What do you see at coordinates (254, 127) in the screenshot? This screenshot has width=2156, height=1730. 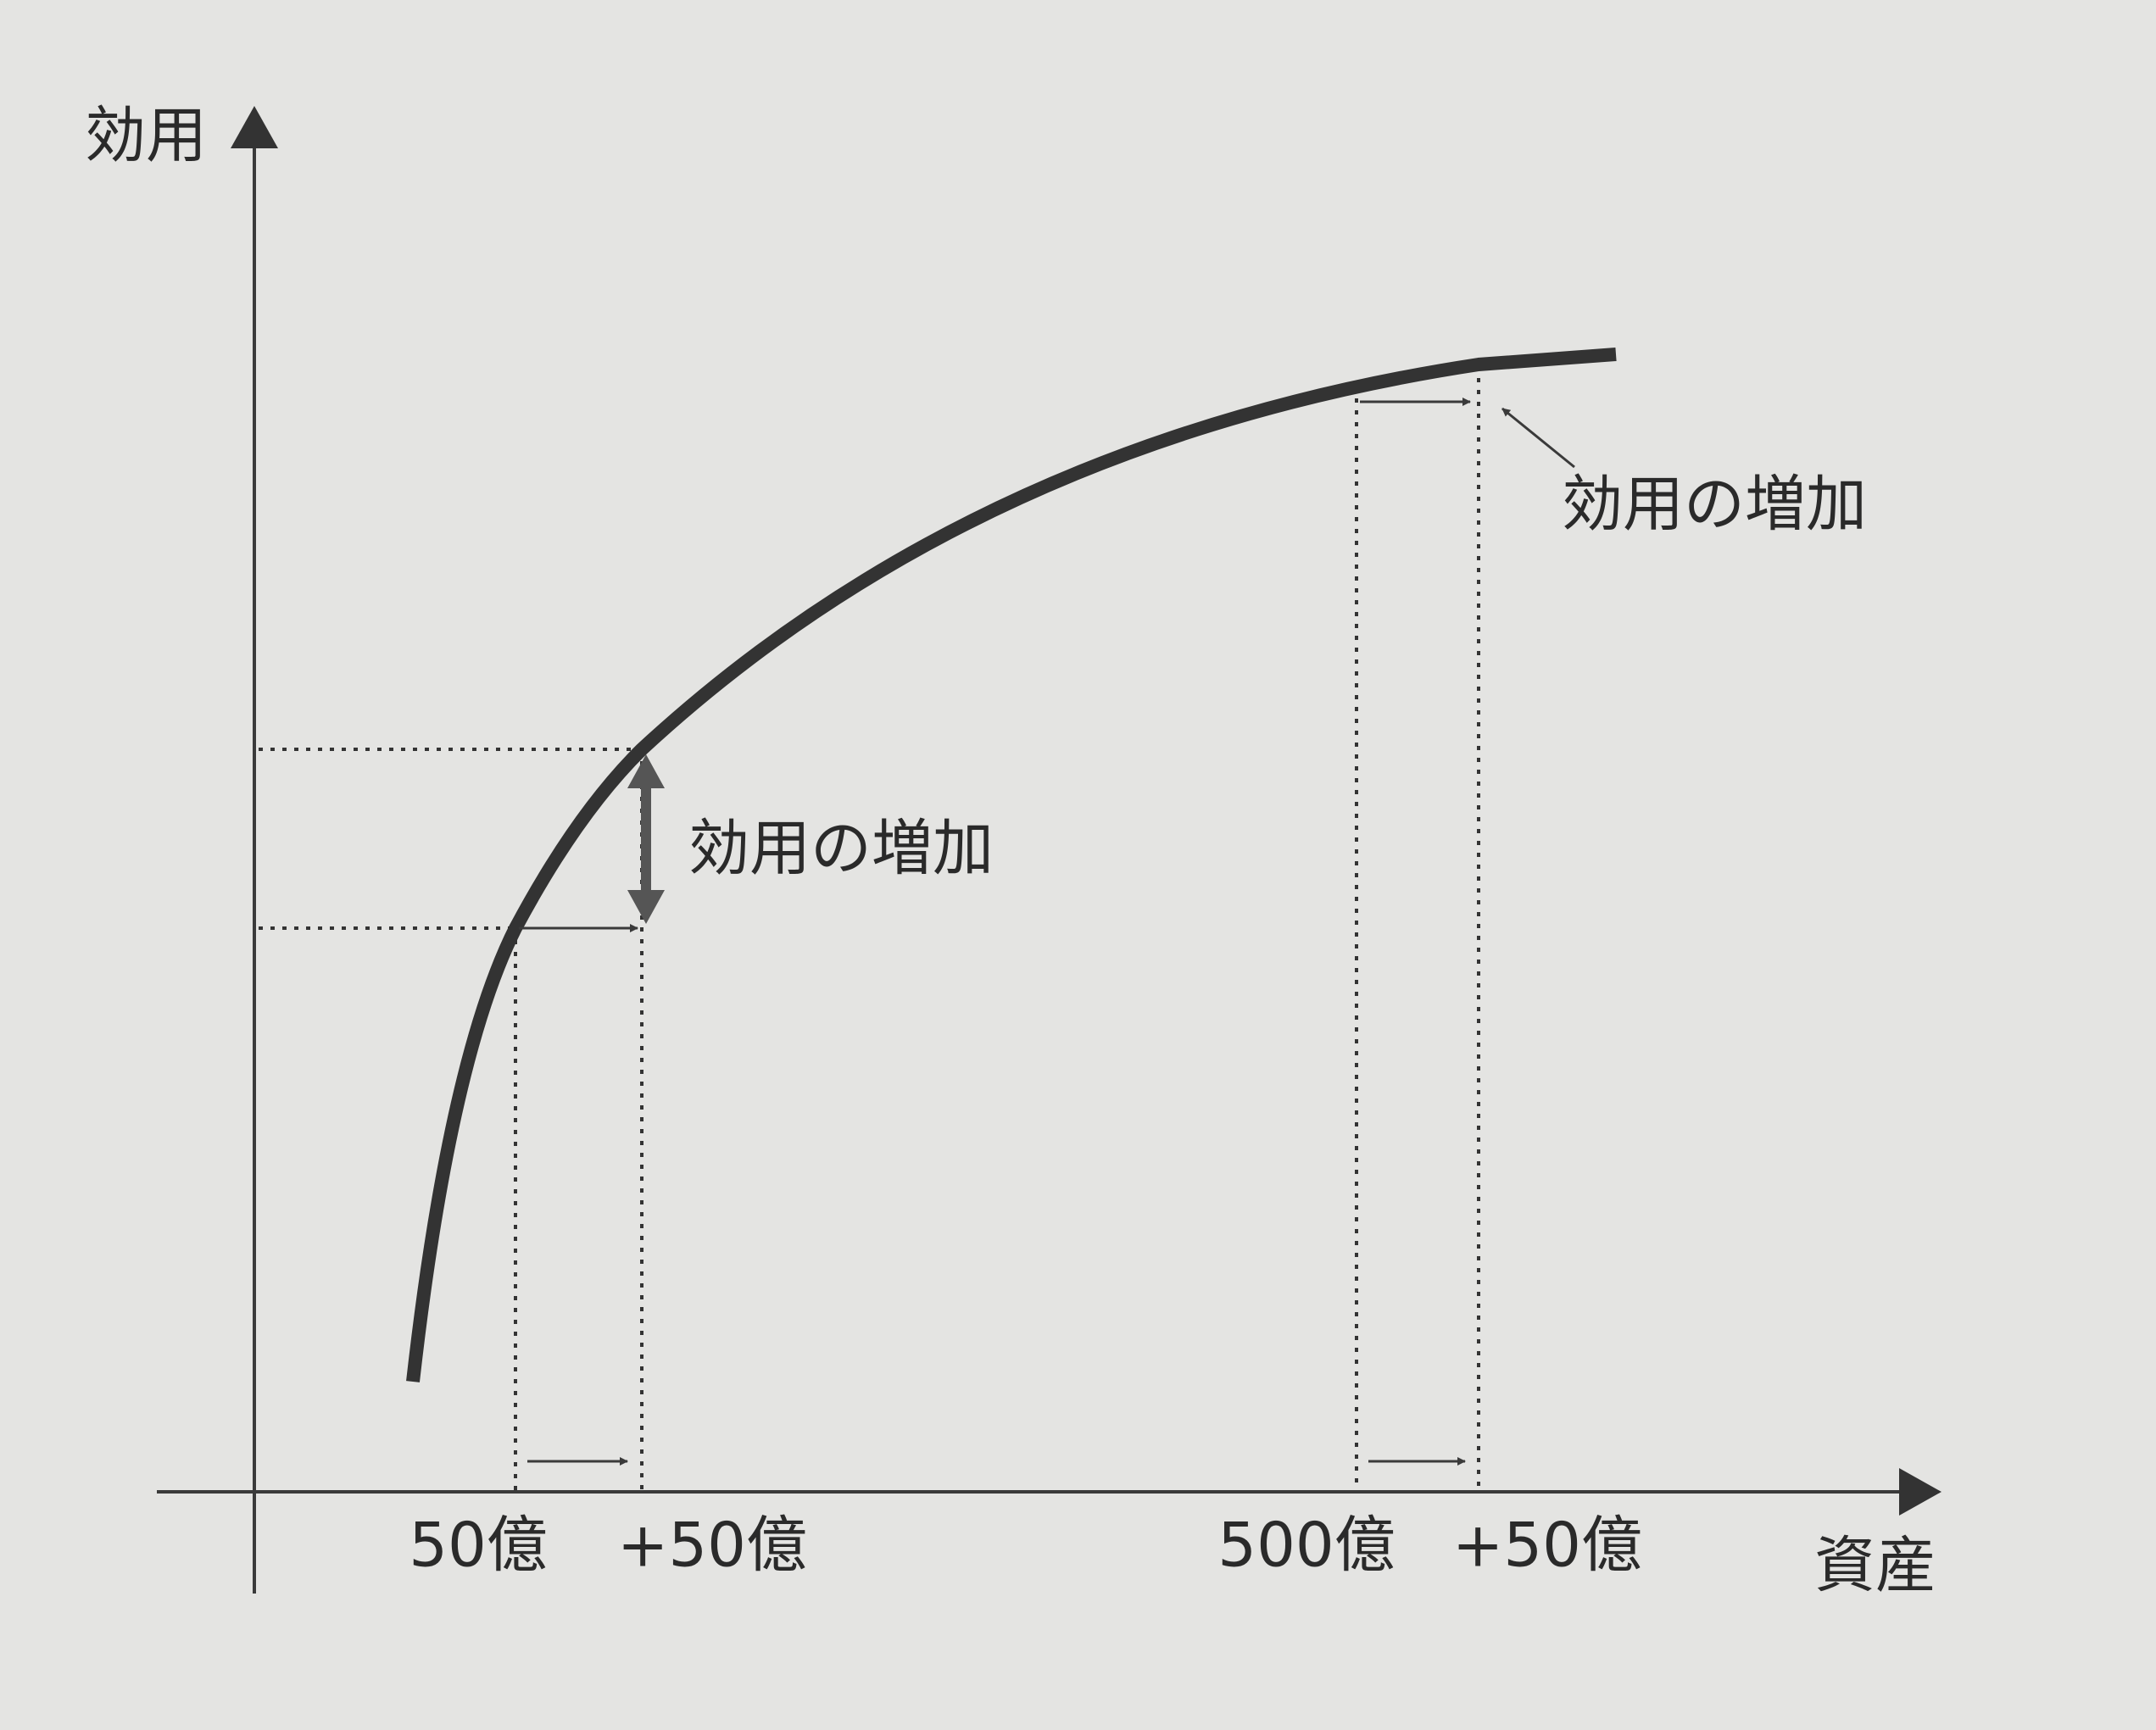 I see `y-axis-arrow` at bounding box center [254, 127].